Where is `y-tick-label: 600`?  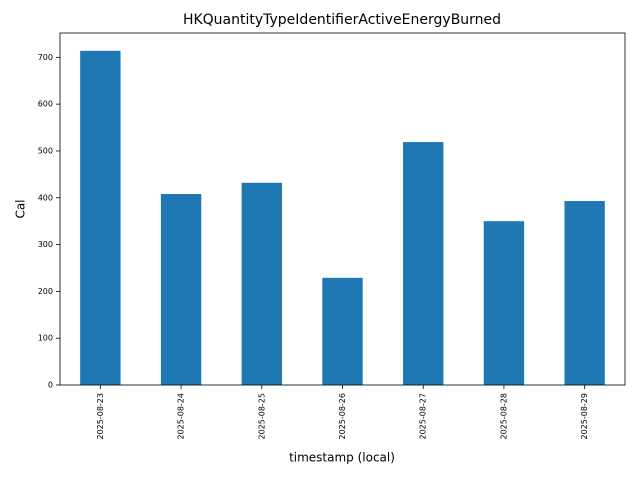
y-tick-label: 600 is located at coordinates (45, 104).